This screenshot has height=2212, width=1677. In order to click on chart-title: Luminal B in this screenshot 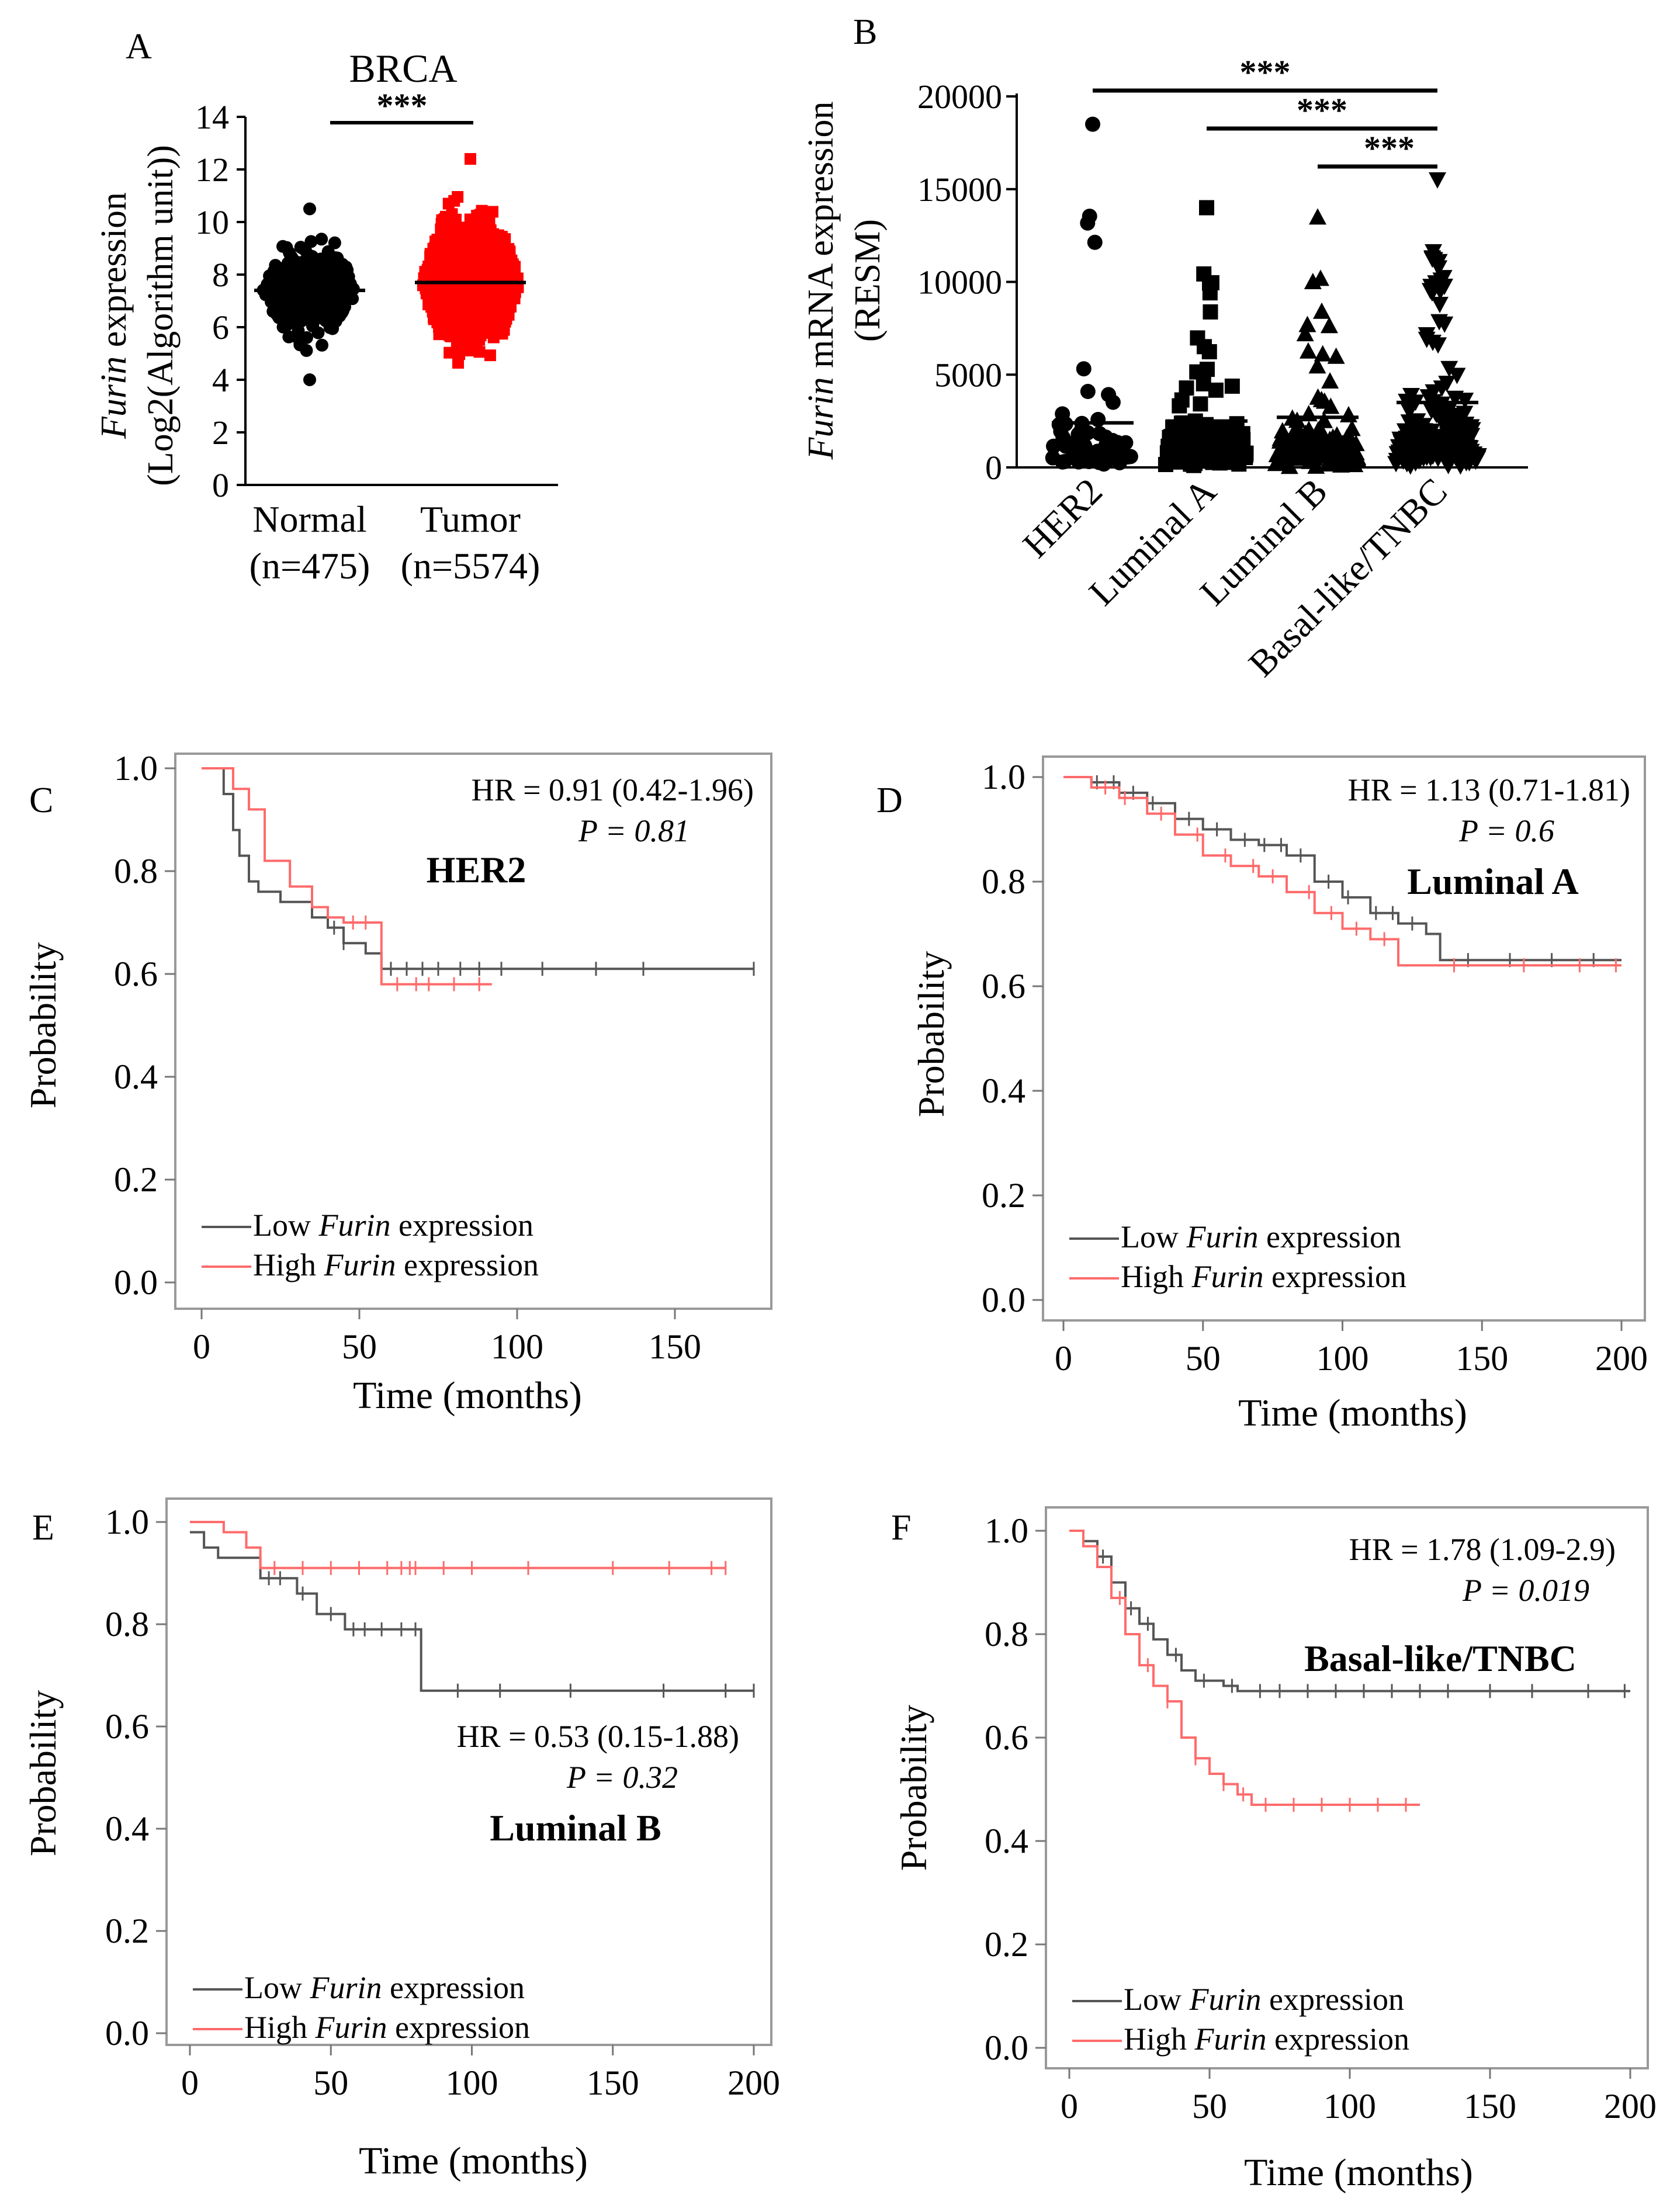, I will do `click(575, 1828)`.